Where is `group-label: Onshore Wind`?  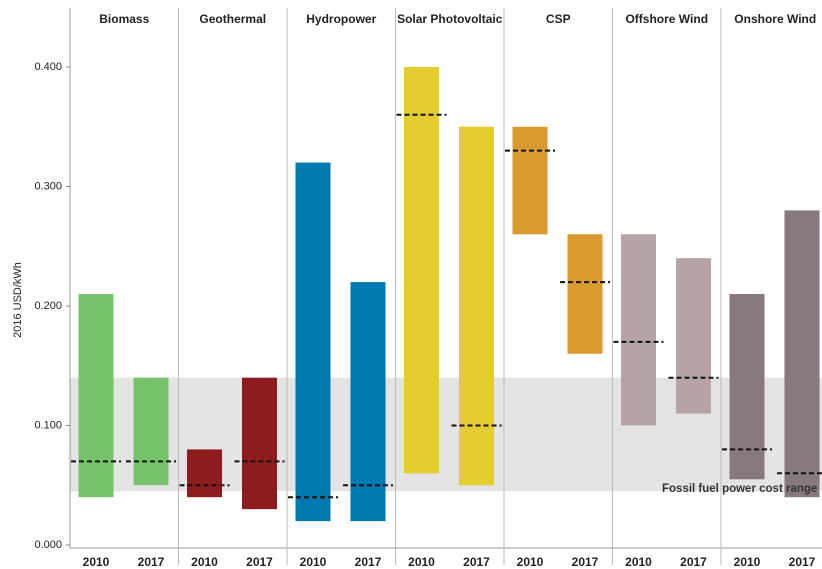
group-label: Onshore Wind is located at coordinates (775, 19).